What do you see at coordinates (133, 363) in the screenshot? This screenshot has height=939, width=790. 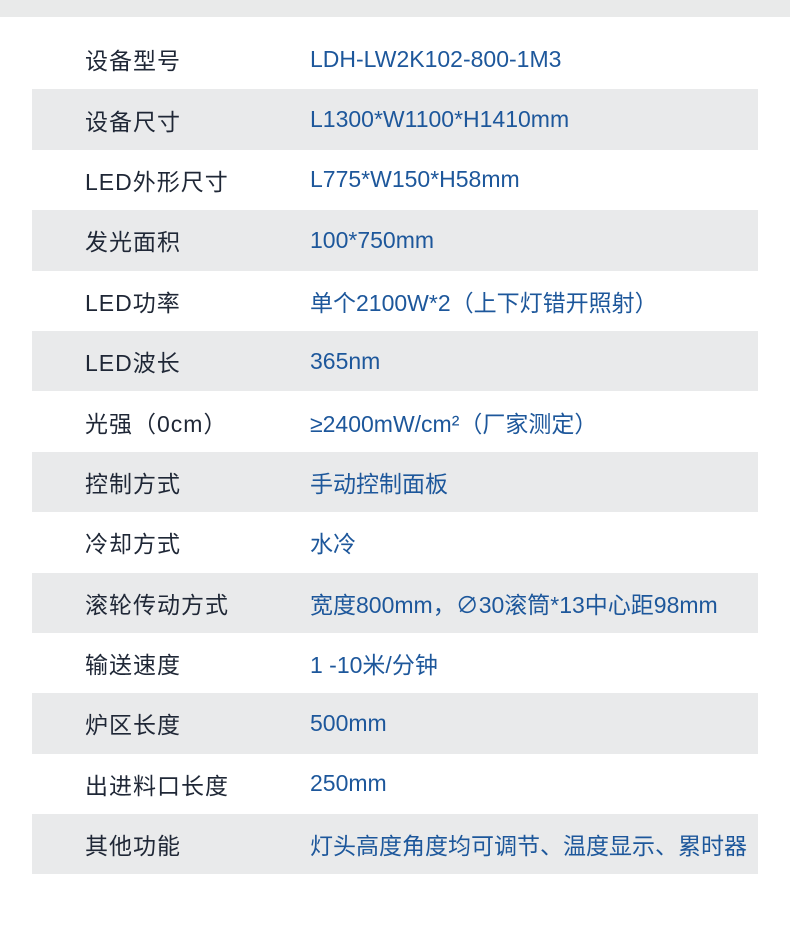 I see `spec-label: LED波长` at bounding box center [133, 363].